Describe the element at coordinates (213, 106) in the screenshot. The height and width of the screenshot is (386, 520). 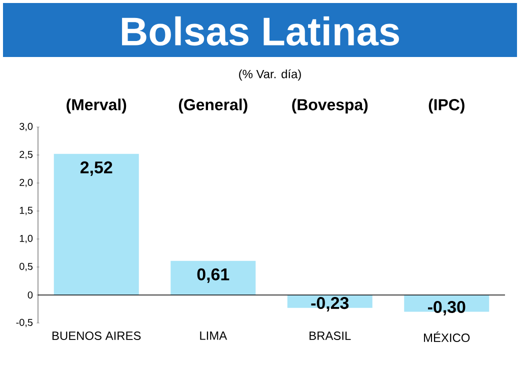
I see `text: (General)` at that location.